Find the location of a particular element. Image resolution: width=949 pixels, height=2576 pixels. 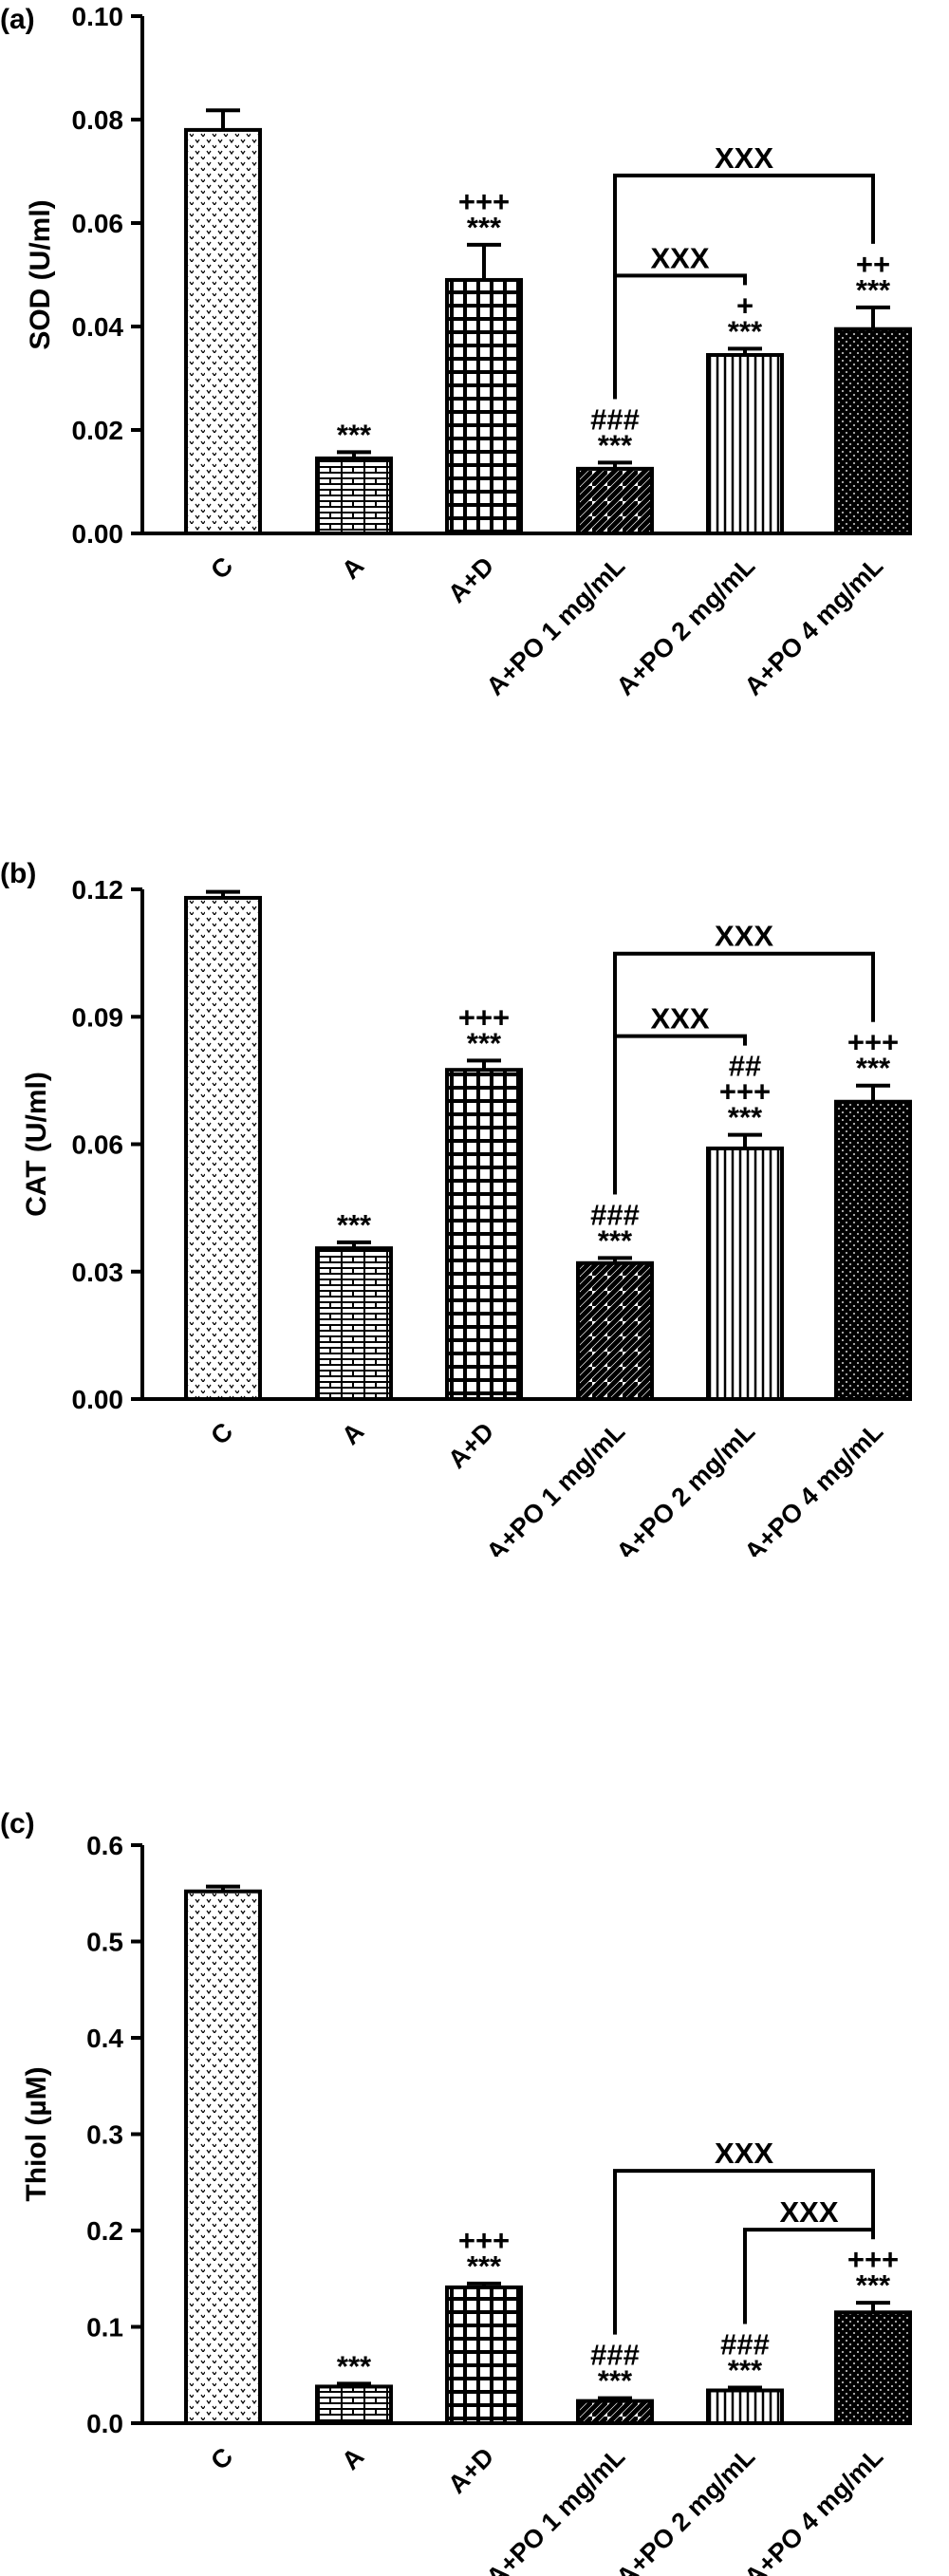

y-tick-label: 0.4 is located at coordinates (104, 2039).